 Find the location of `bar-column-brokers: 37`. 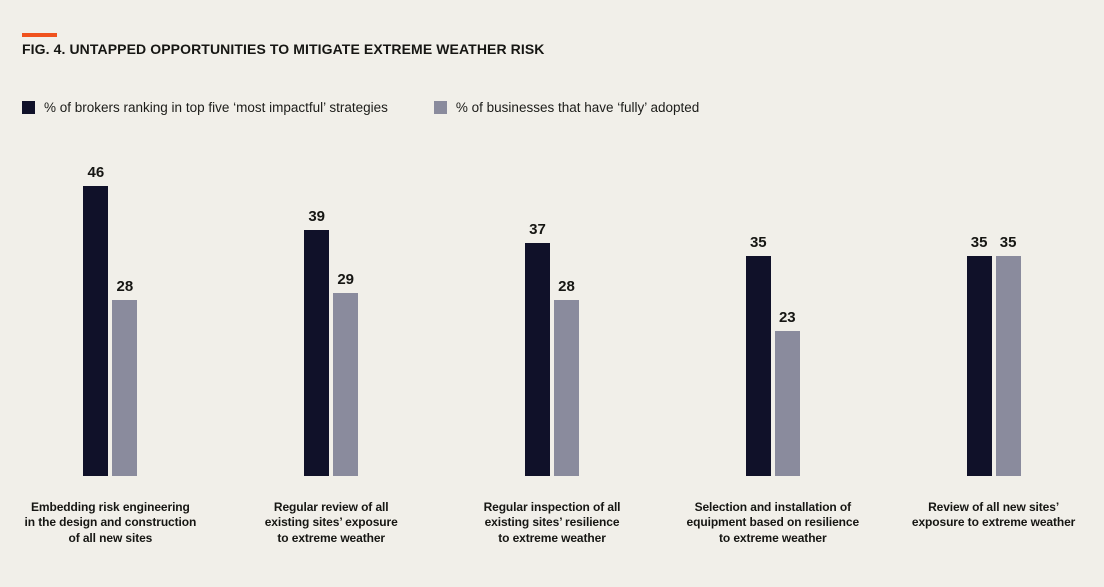

bar-column-brokers: 37 is located at coordinates (537, 348).